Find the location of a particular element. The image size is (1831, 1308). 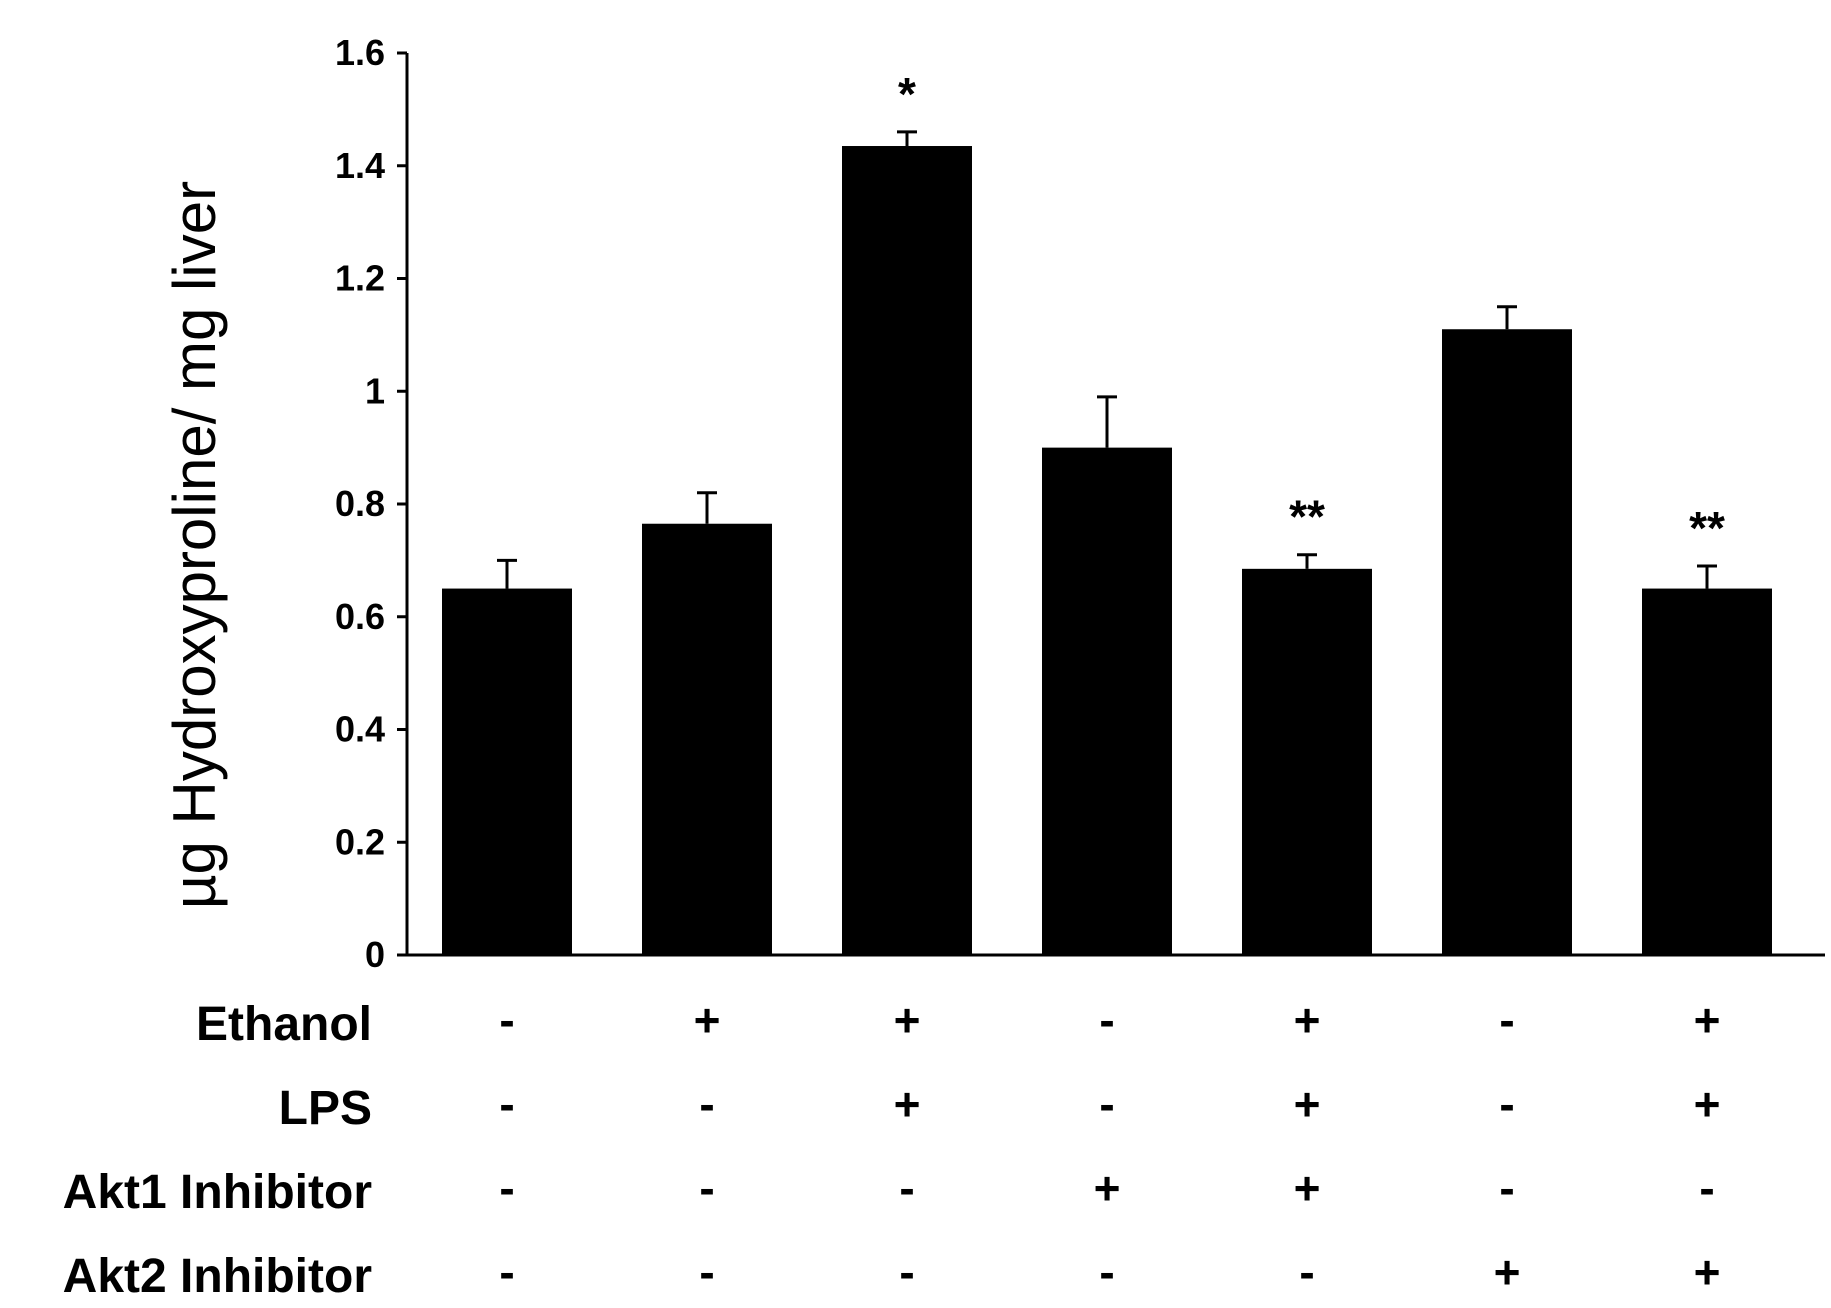

y-axis-label: µg Hydroxyproline/ mg liver is located at coordinates (194, 545).